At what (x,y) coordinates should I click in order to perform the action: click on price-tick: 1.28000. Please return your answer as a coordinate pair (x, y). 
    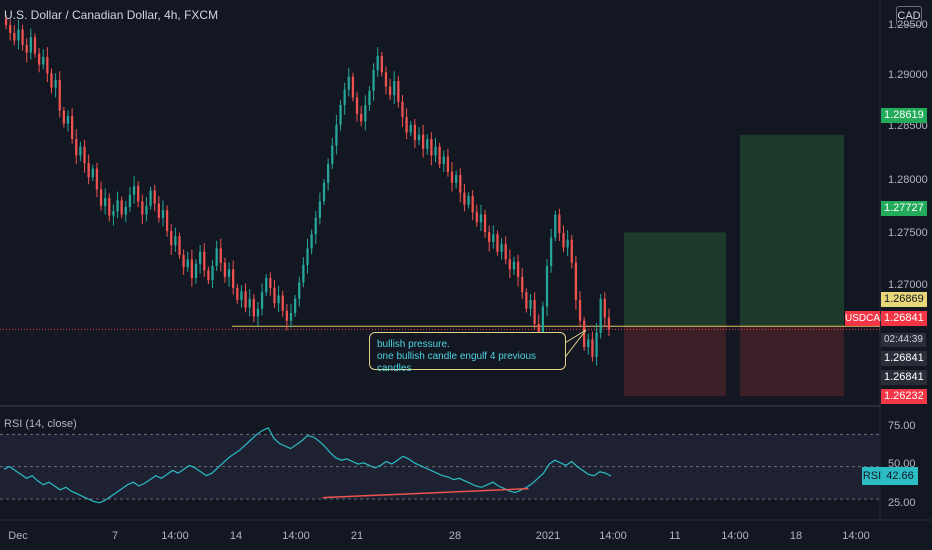
    Looking at the image, I should click on (908, 180).